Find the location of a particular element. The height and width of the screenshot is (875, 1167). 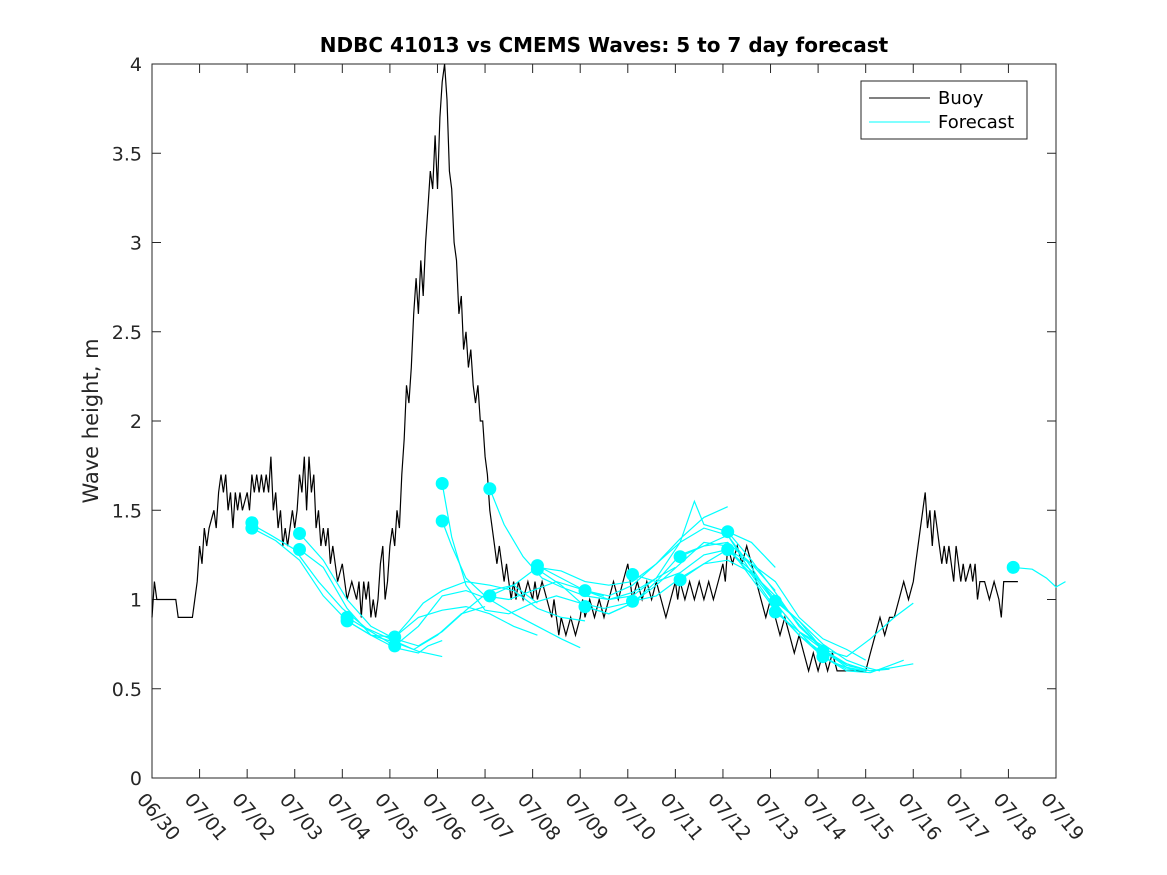

y-tick-label: 2 is located at coordinates (136, 422).